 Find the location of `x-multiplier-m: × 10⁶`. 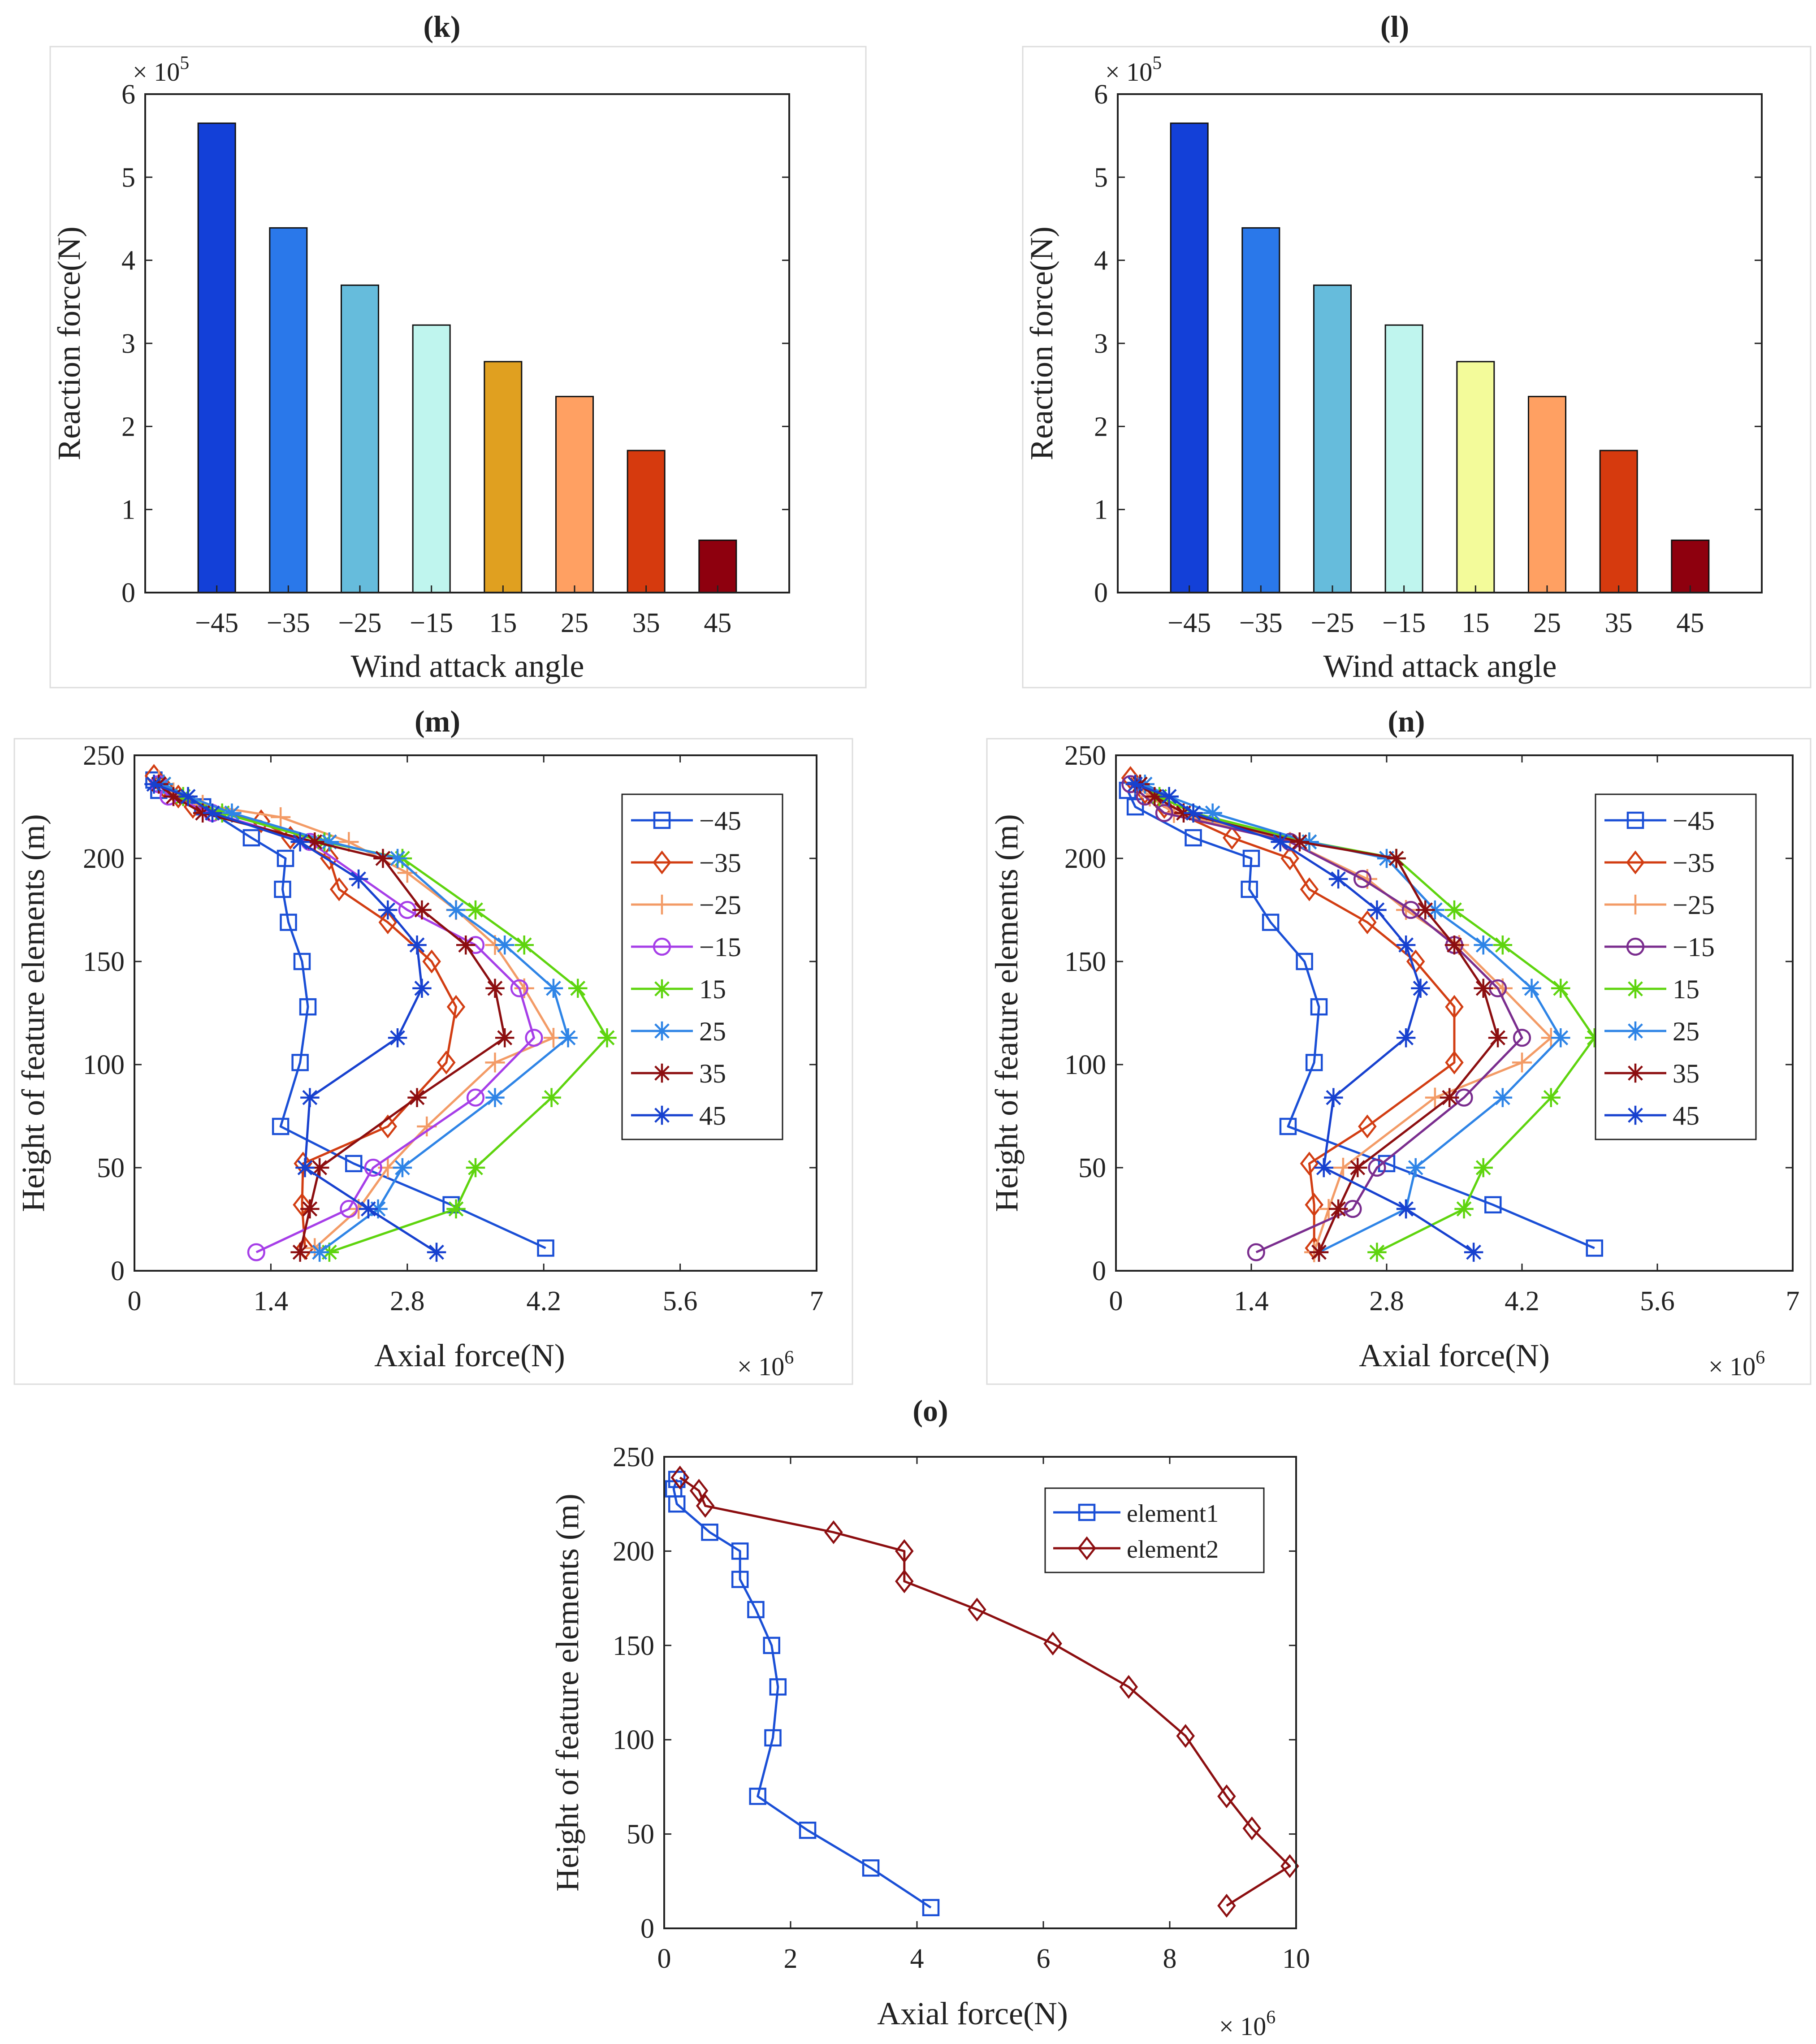

x-multiplier-m: × 10⁶ is located at coordinates (765, 1364).